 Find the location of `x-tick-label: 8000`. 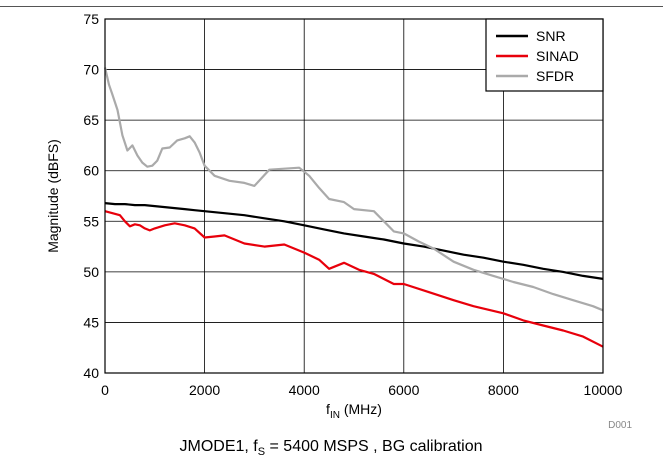

x-tick-label: 8000 is located at coordinates (503, 390).